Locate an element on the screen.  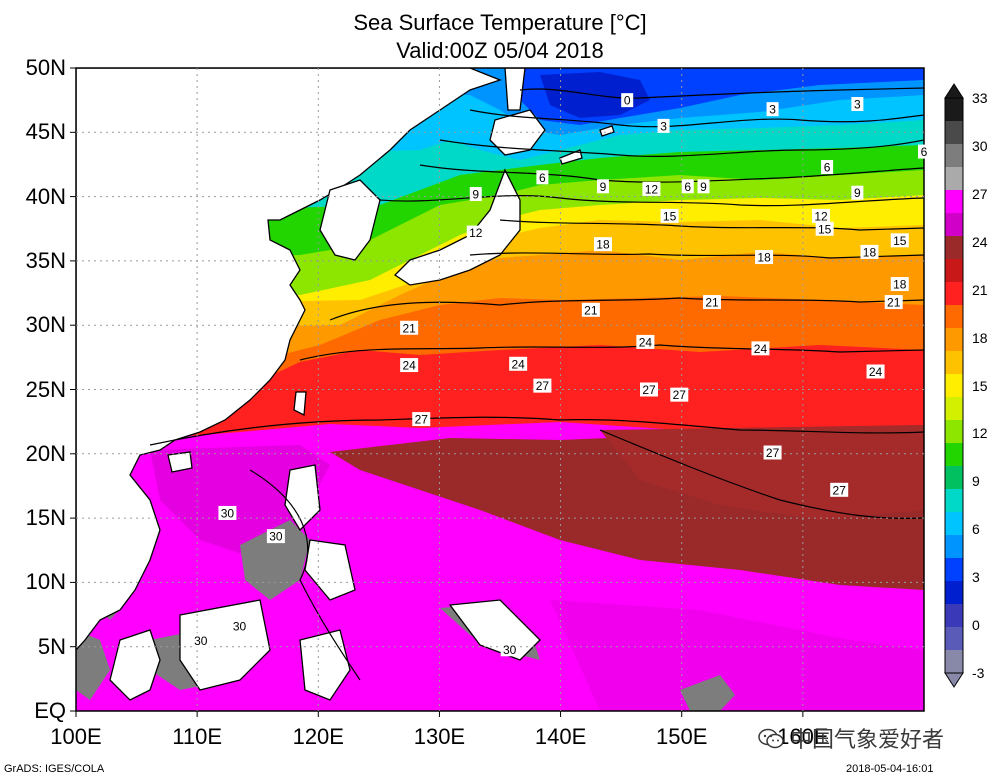
contour-label-text: 21 is located at coordinates (409, 328).